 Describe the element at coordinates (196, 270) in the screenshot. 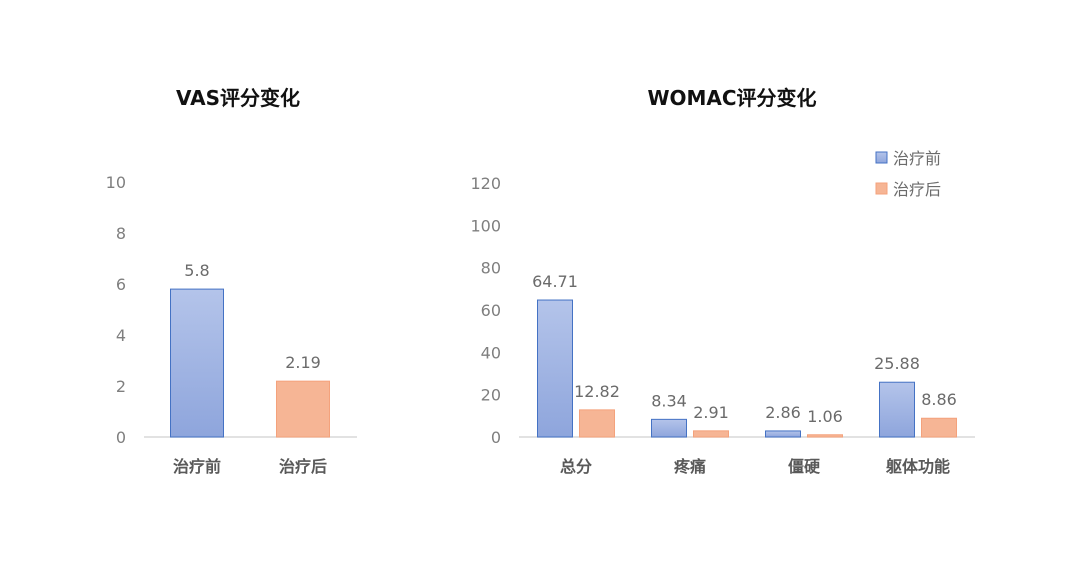

I see `bar-value-label: 5.8` at that location.